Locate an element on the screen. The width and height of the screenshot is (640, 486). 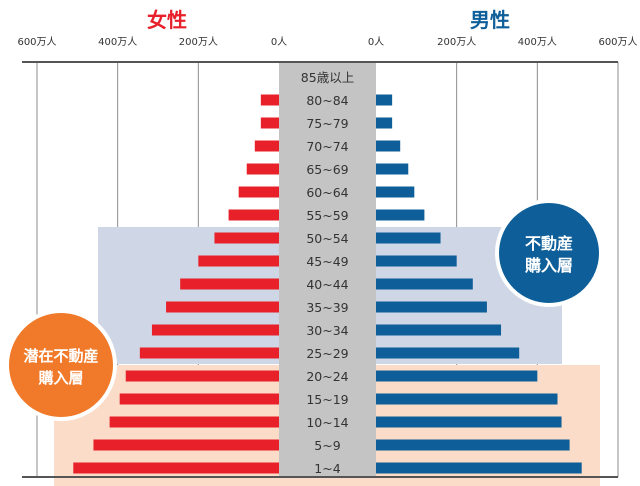
age-group-label: 45~49 is located at coordinates (327, 261).